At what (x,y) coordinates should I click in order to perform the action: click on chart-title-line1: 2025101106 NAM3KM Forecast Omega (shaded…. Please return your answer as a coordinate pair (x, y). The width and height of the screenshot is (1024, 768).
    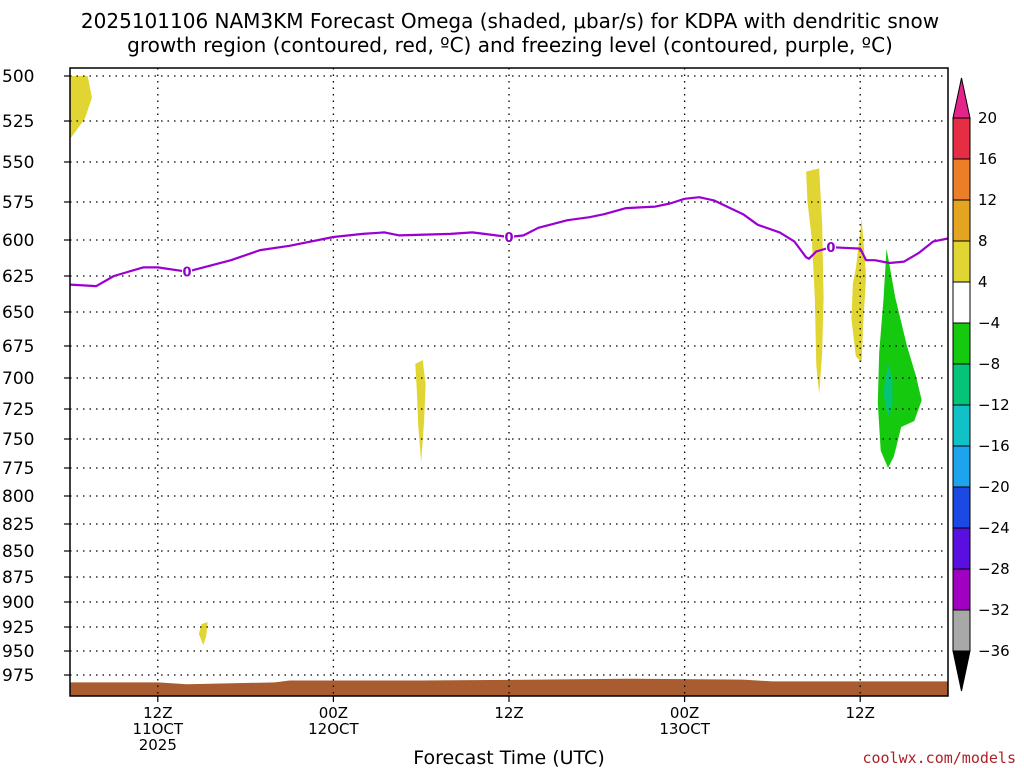
    Looking at the image, I should click on (510, 21).